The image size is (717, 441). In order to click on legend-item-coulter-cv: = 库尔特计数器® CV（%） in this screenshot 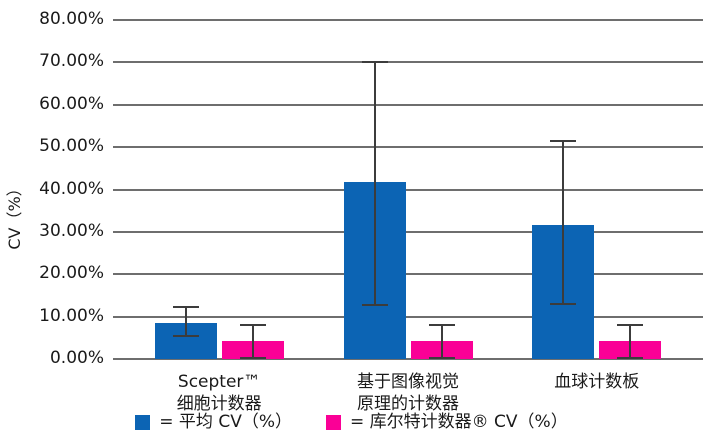, I will do `click(447, 422)`.